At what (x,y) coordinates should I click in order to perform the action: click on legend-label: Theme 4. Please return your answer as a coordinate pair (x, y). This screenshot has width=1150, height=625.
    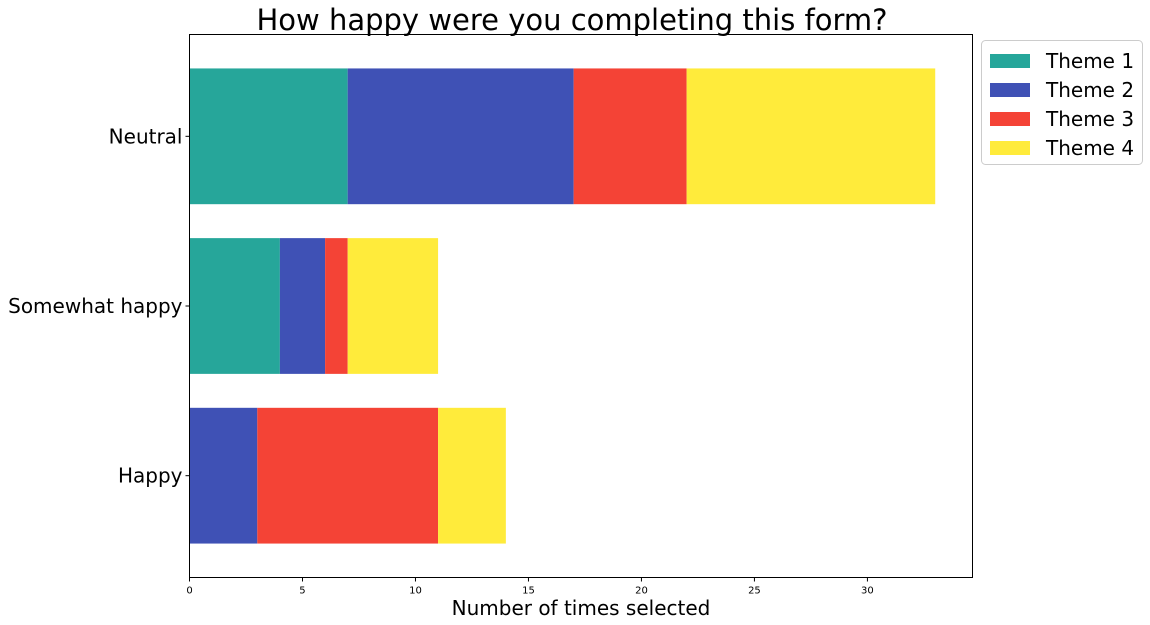
    Looking at the image, I should click on (1089, 148).